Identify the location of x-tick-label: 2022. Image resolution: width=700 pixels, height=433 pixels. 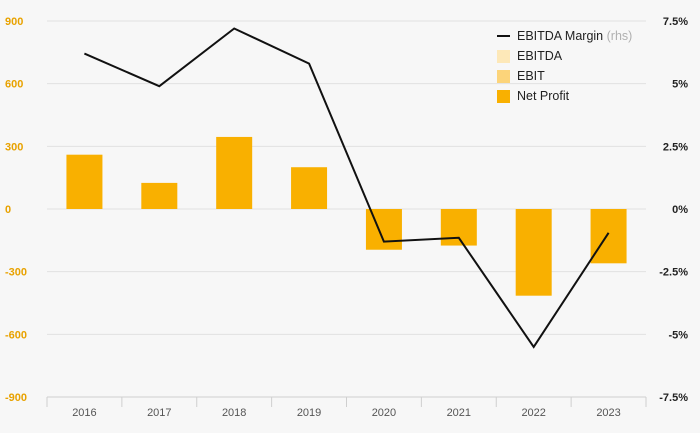
(533, 413).